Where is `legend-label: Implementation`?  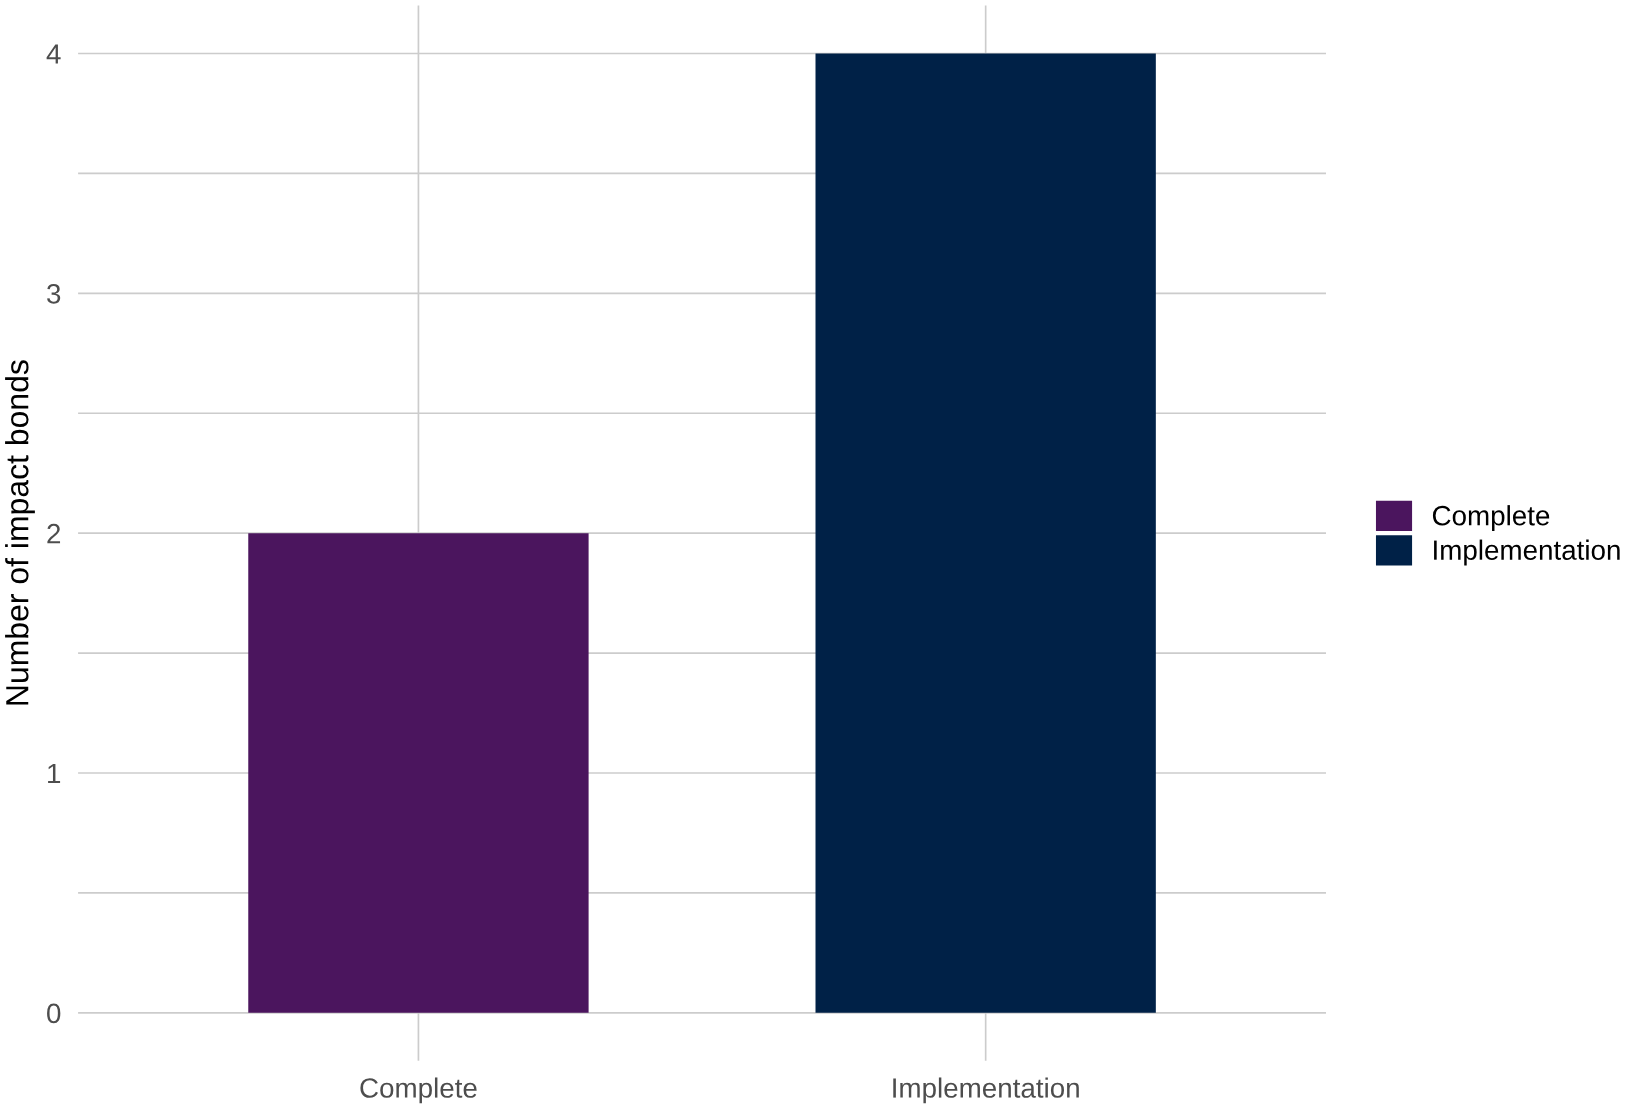 legend-label: Implementation is located at coordinates (1527, 552).